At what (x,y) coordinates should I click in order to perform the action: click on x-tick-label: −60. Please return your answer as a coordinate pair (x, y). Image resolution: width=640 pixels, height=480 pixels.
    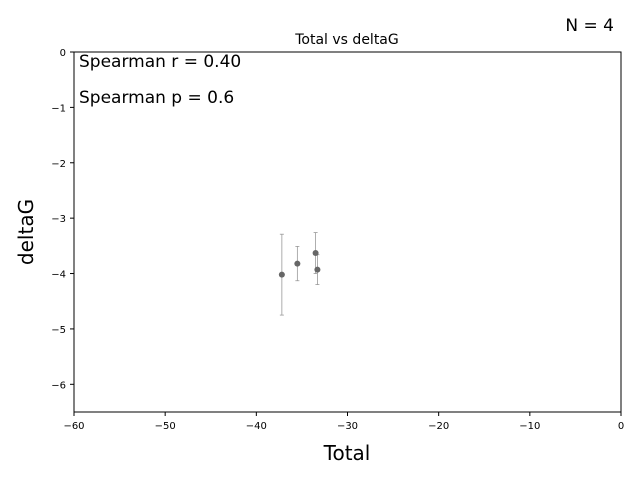
    Looking at the image, I should click on (73, 426).